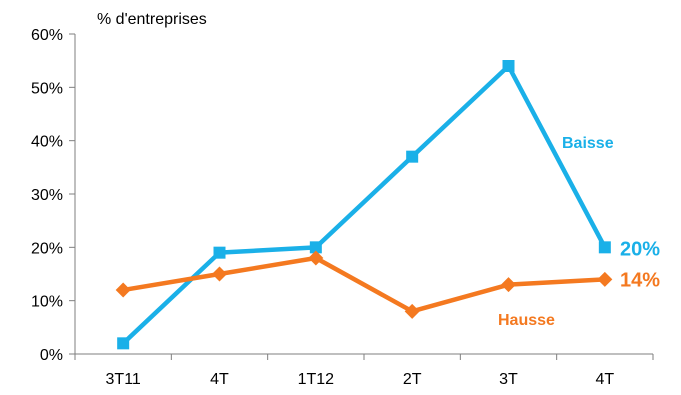  I want to click on y-tick-label: 60%, so click(47, 35).